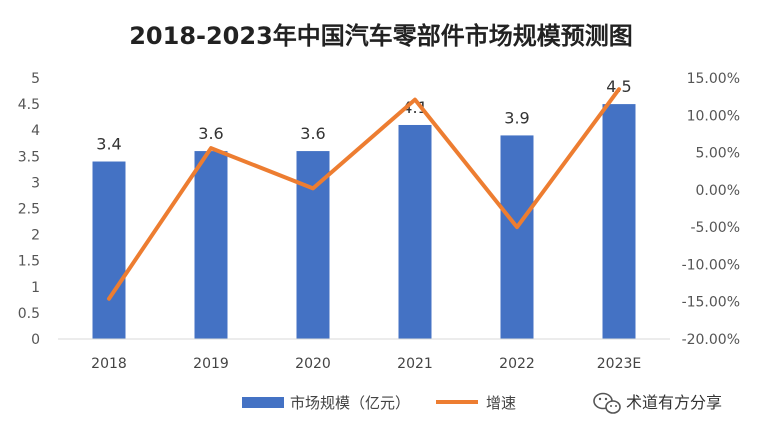 The width and height of the screenshot is (762, 434). What do you see at coordinates (35, 183) in the screenshot?
I see `y-left-tick-label: 3` at bounding box center [35, 183].